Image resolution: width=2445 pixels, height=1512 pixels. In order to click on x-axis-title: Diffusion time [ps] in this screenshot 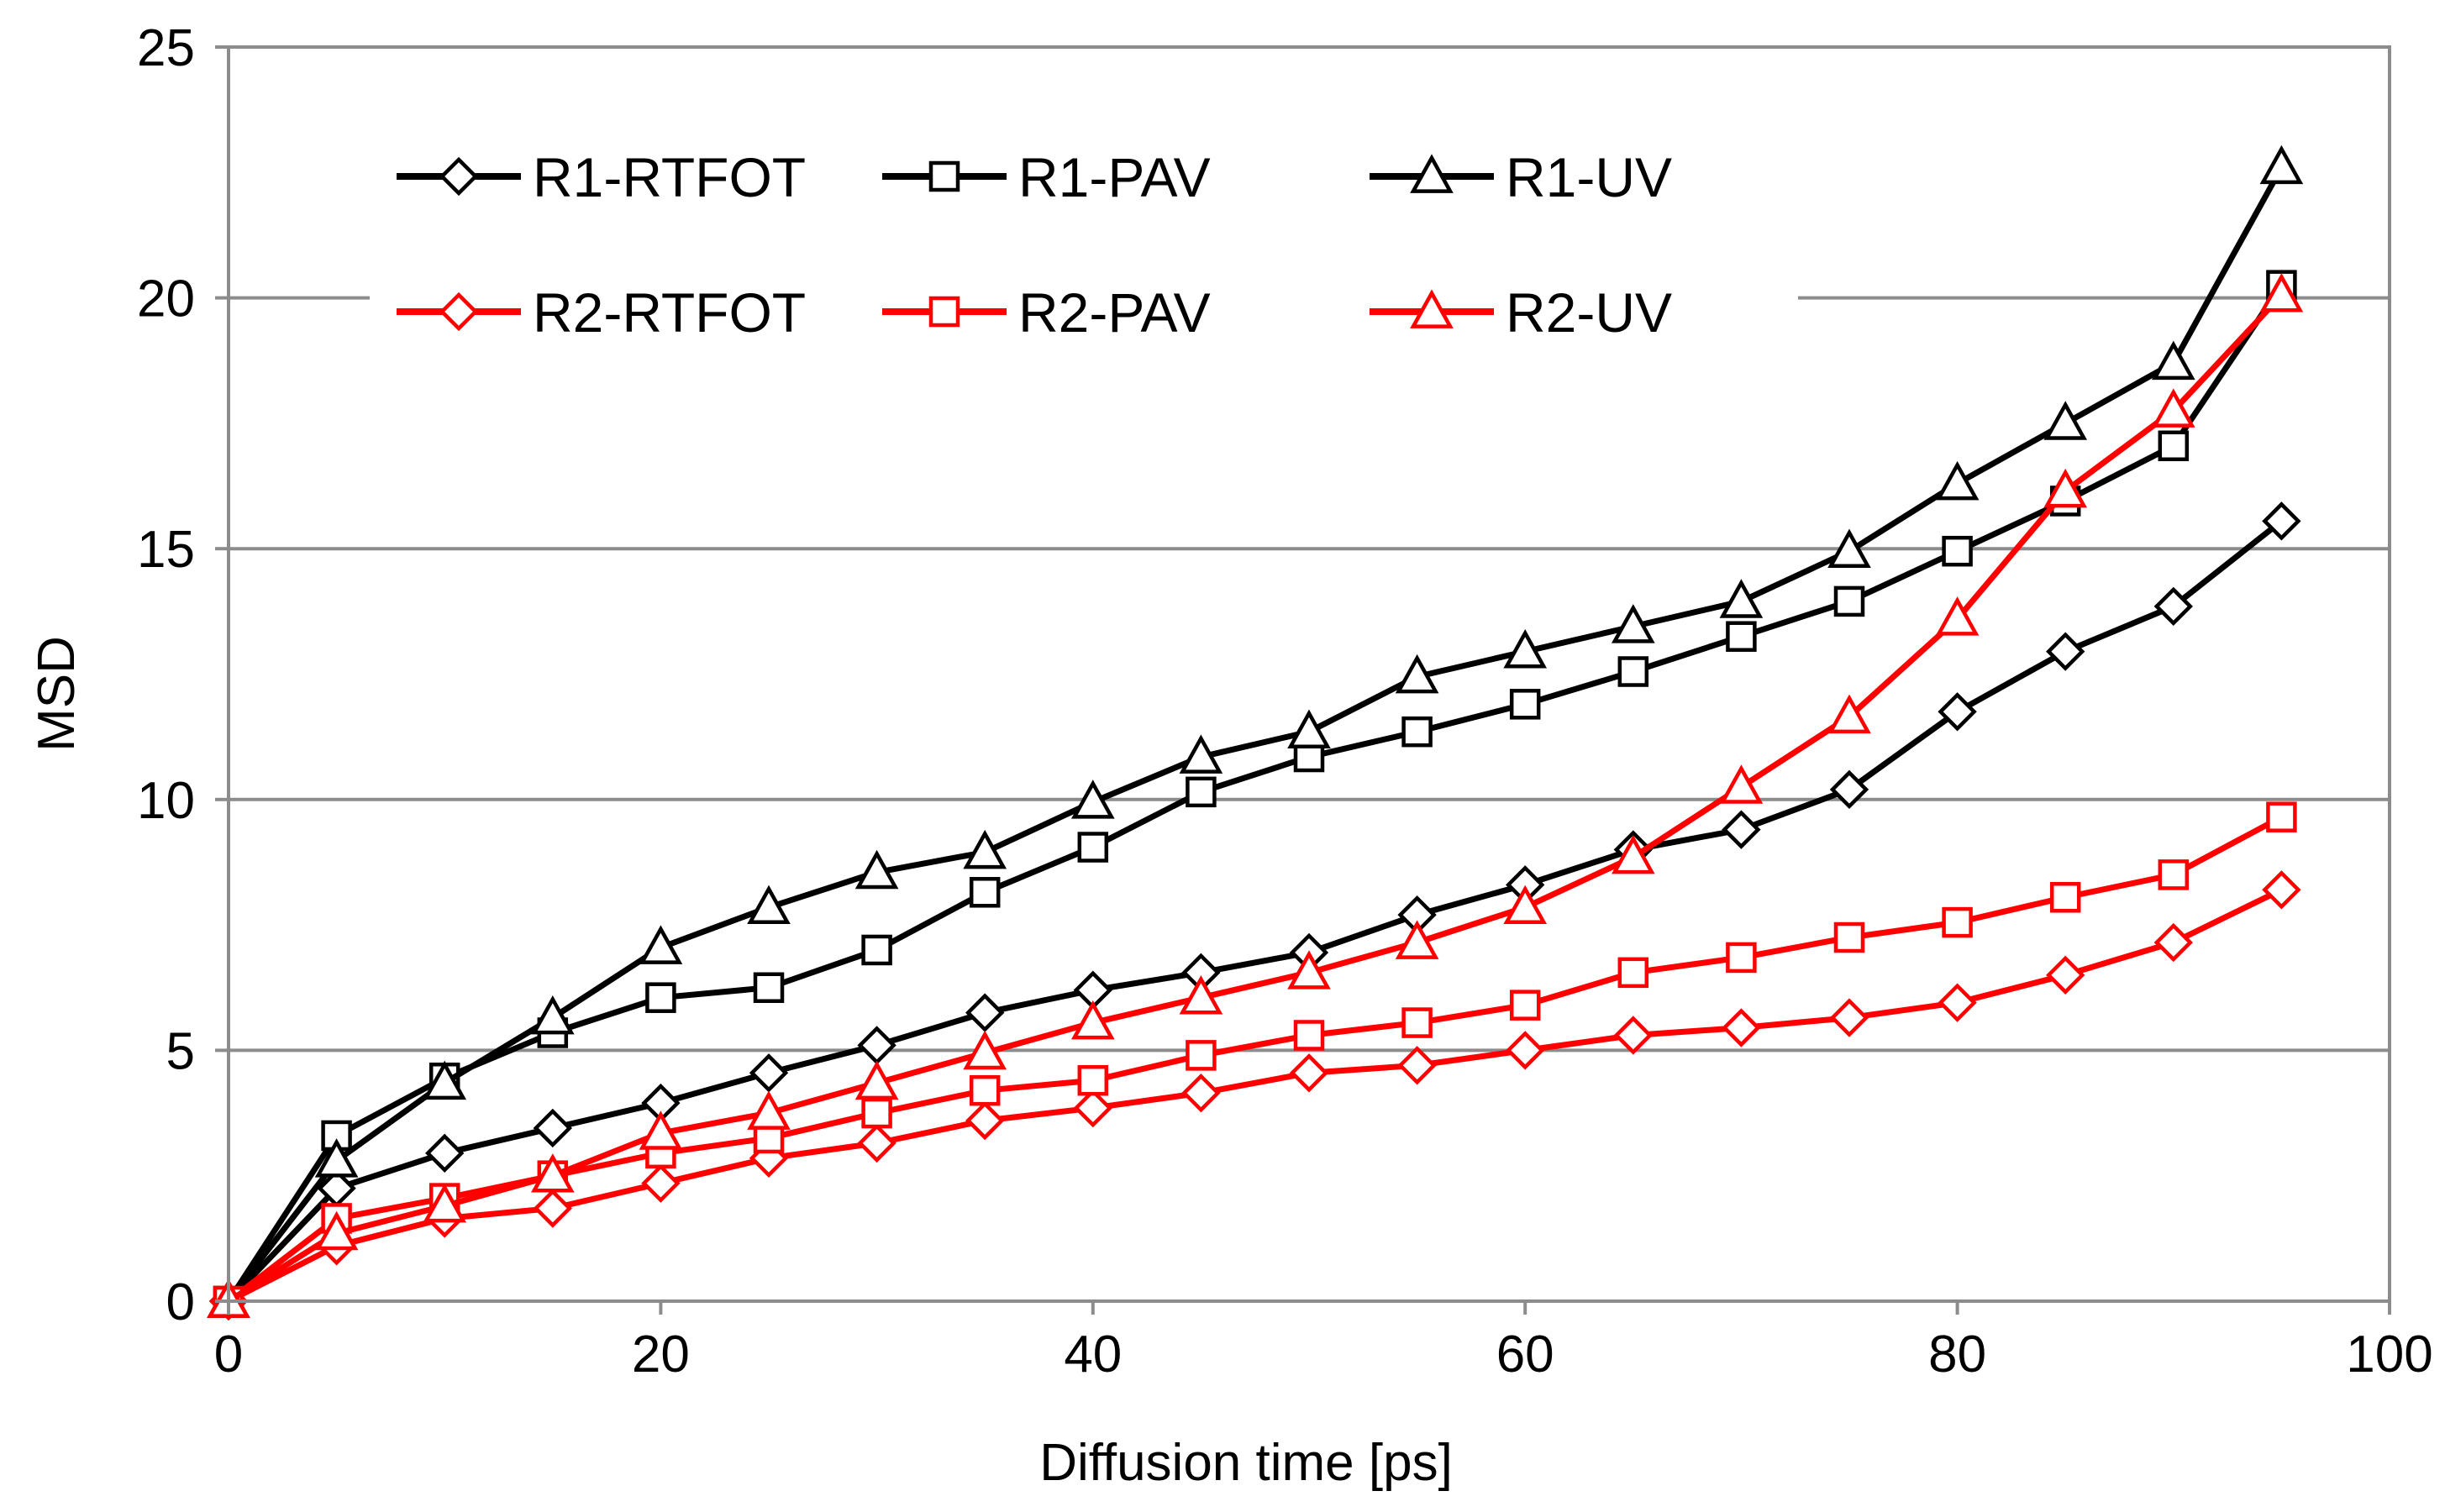, I will do `click(1246, 1463)`.